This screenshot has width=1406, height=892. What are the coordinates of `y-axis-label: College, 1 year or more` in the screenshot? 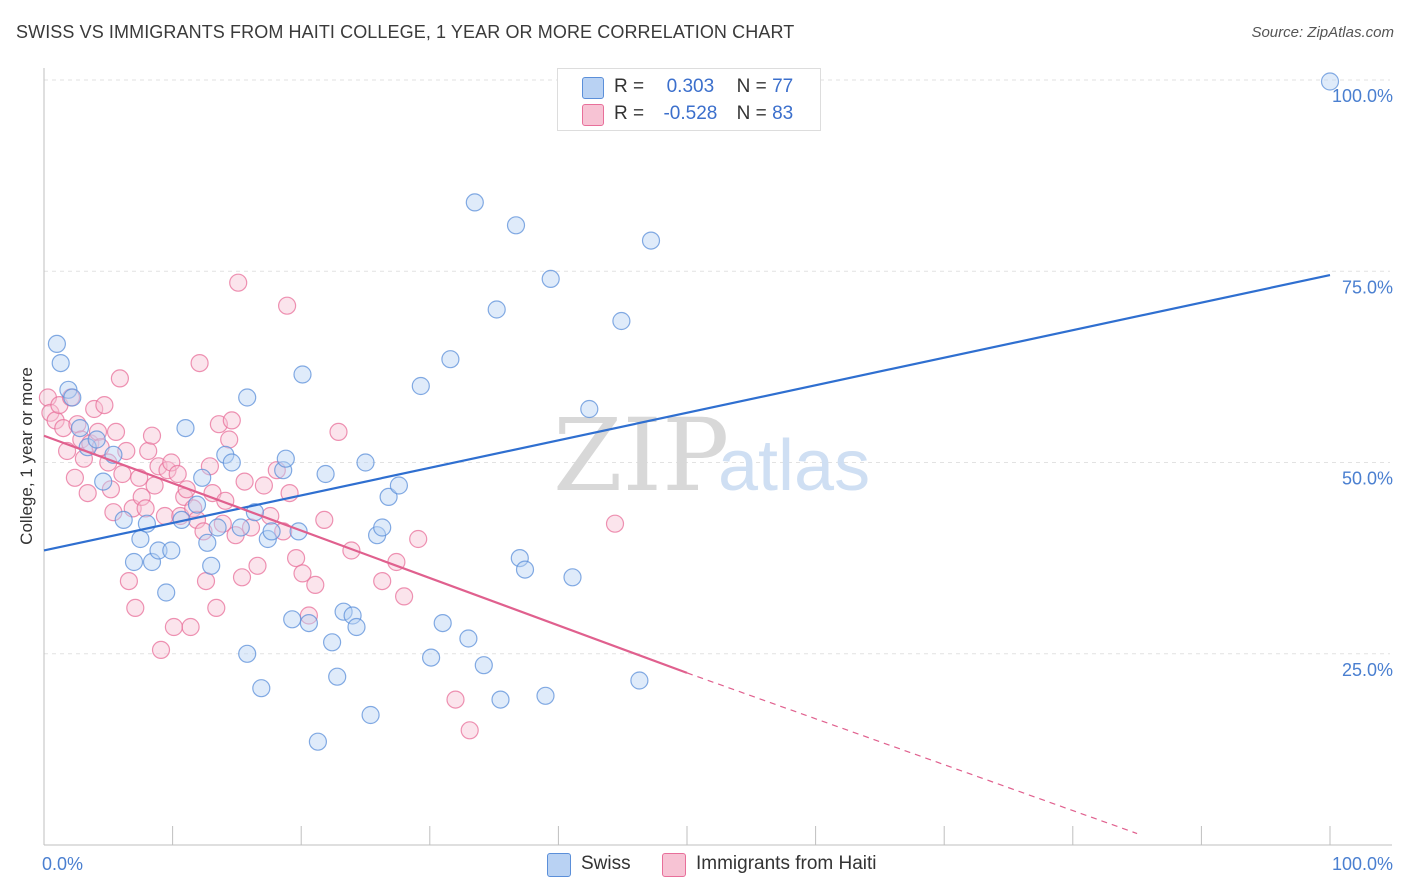 It's located at (26, 456).